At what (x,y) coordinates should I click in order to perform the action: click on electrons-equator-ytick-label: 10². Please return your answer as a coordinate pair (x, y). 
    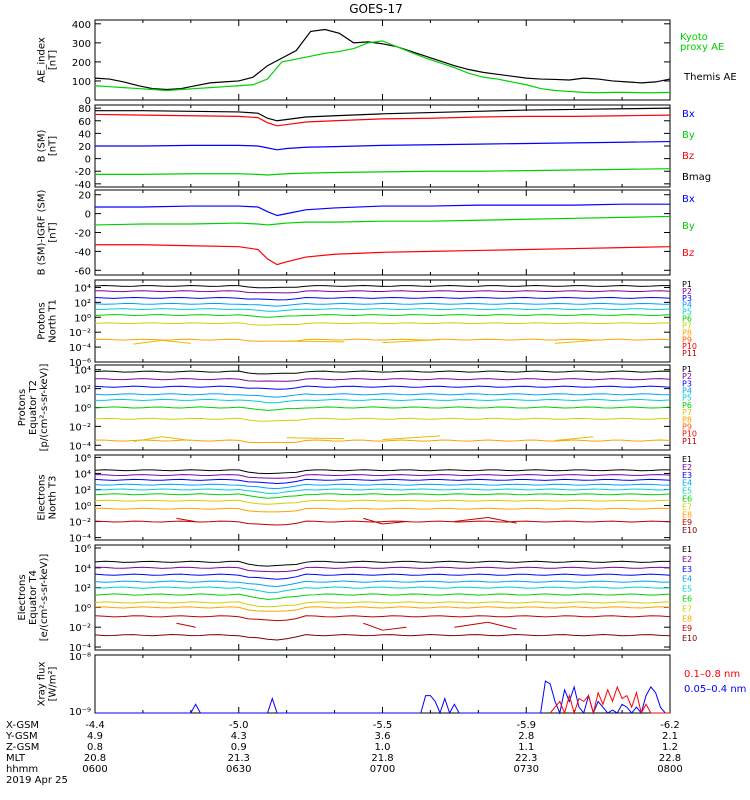
    Looking at the image, I should click on (82, 589).